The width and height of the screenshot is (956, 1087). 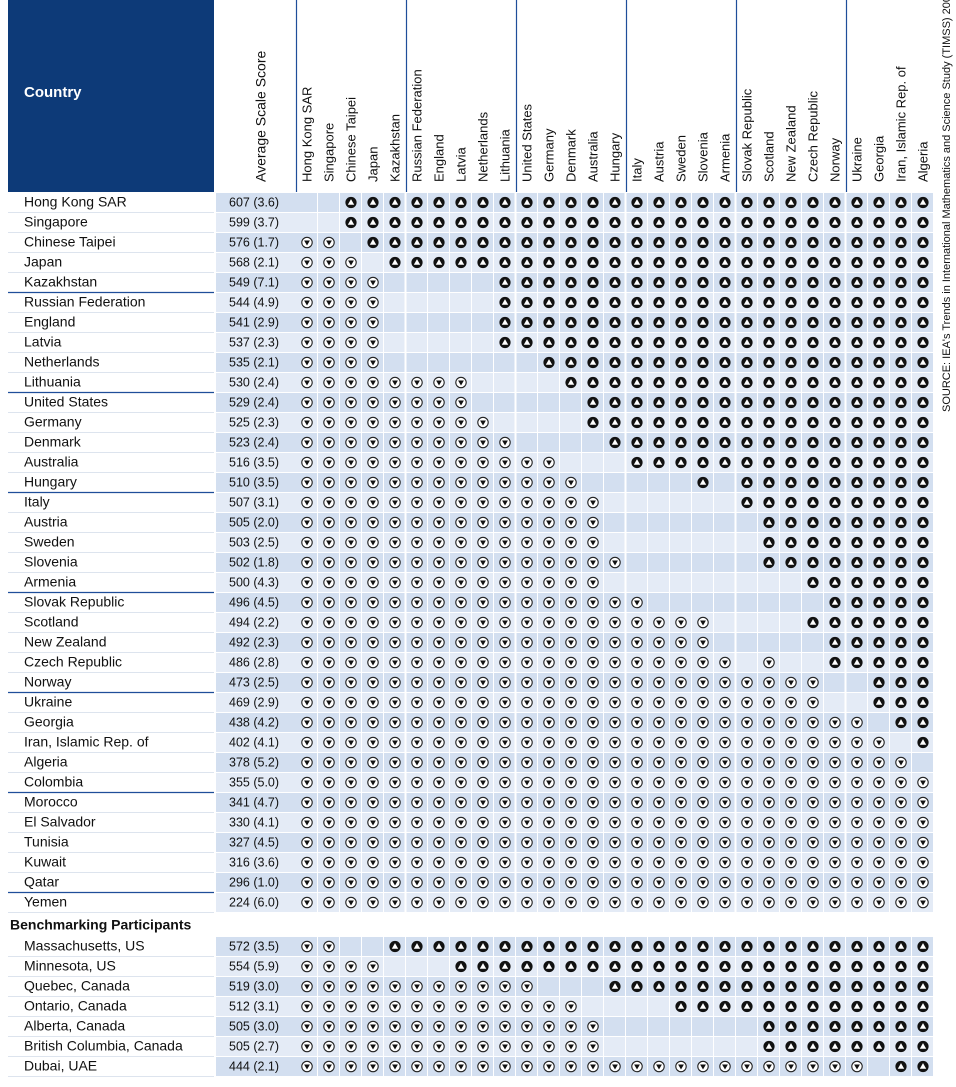 I want to click on column-label: England, so click(x=438, y=158).